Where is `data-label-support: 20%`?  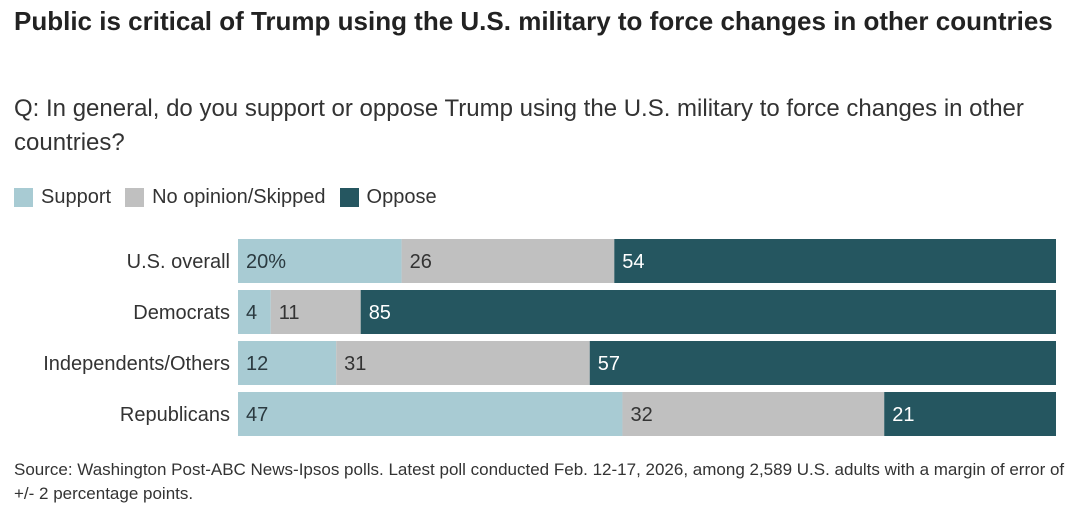 data-label-support: 20% is located at coordinates (266, 262).